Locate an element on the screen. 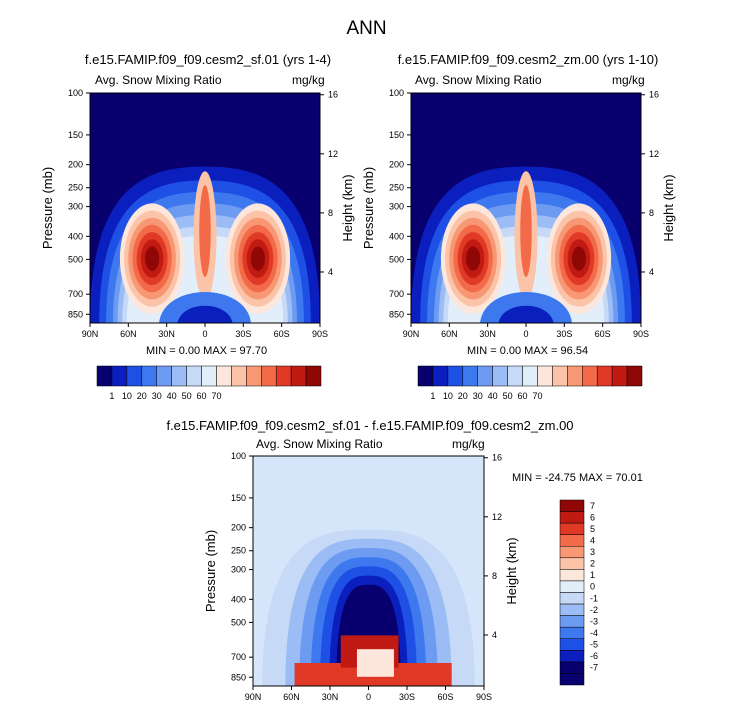 This screenshot has height=712, width=733. panel2-ytick-label: 850 is located at coordinates (396, 314).